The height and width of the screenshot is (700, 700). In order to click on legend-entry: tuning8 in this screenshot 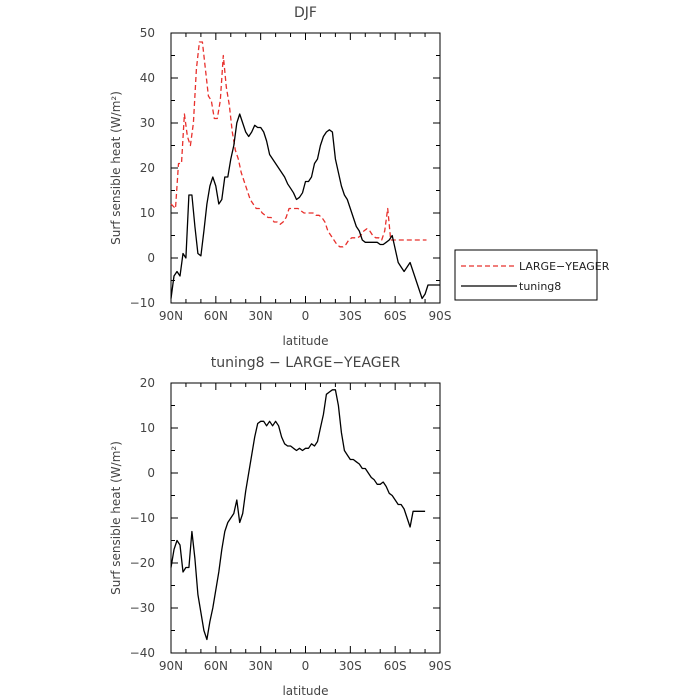, I will do `click(540, 286)`.